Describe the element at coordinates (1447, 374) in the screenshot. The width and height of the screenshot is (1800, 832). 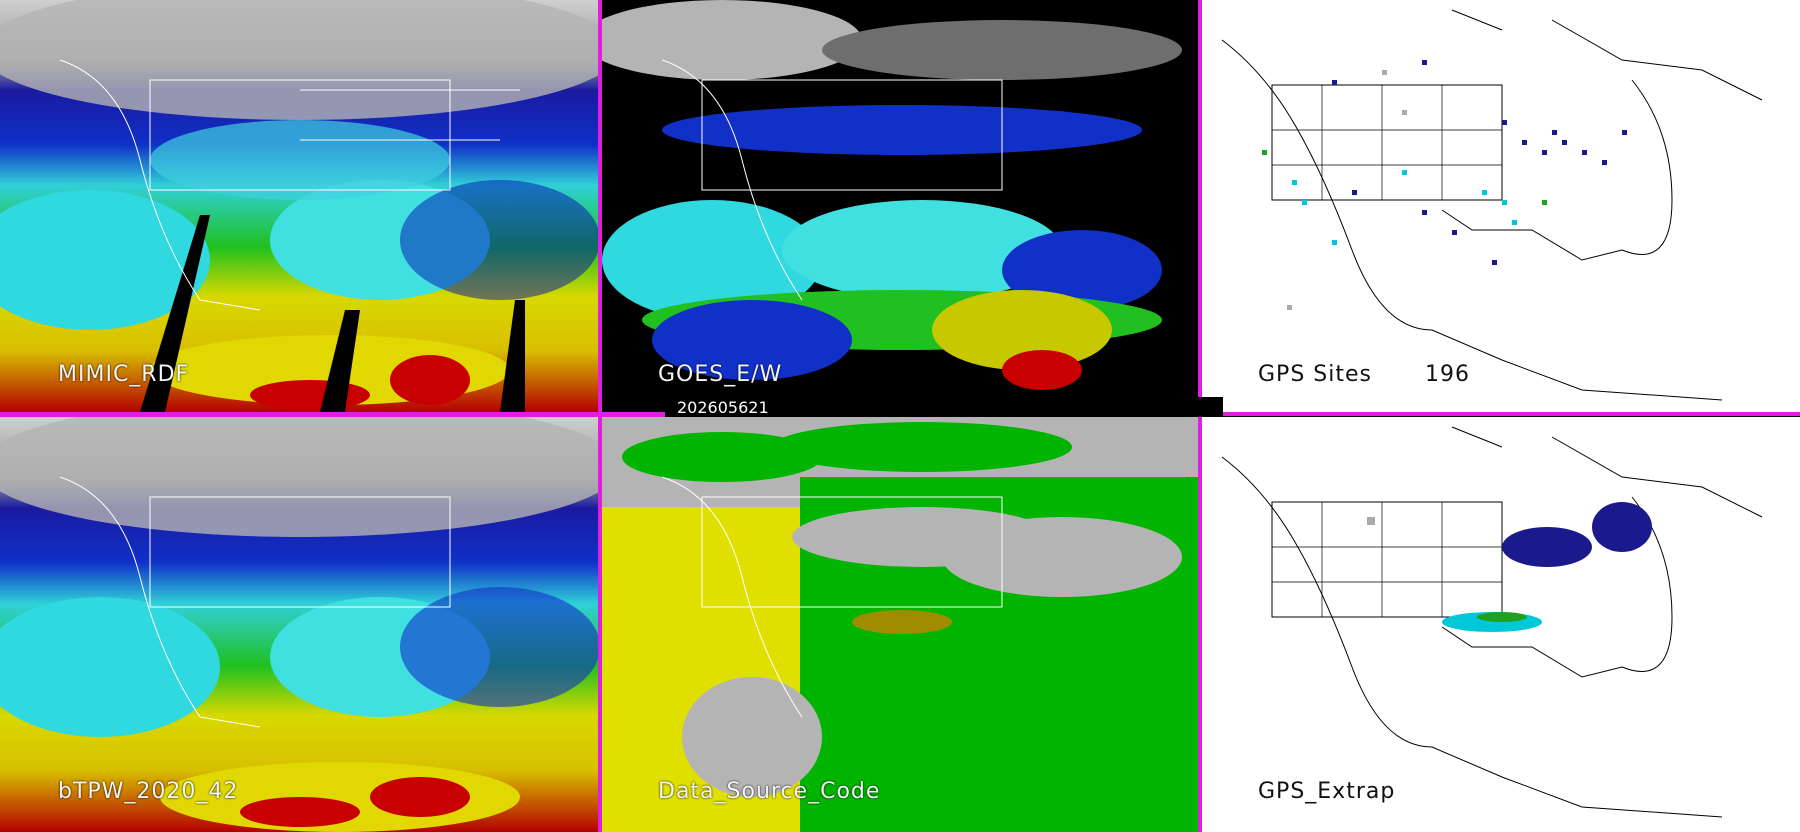
I see `gps-site-count: 196` at that location.